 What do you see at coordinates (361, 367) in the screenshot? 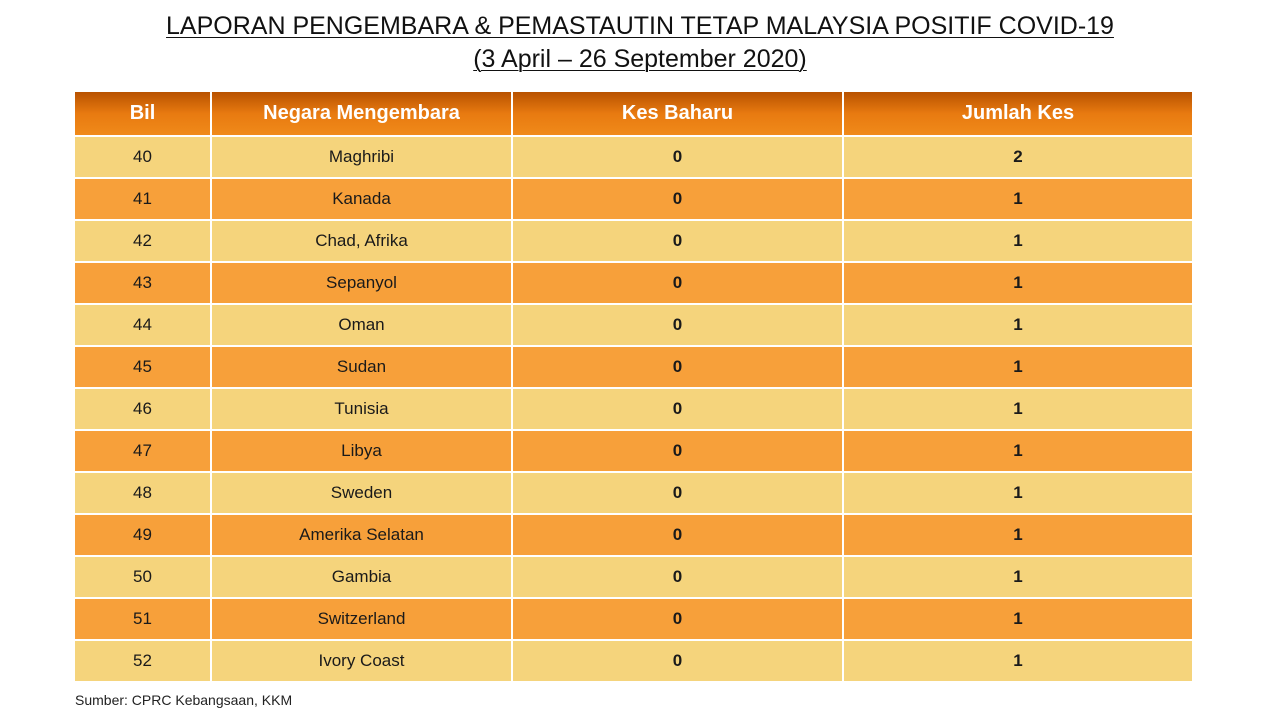
I see `cell-negara: Sudan` at bounding box center [361, 367].